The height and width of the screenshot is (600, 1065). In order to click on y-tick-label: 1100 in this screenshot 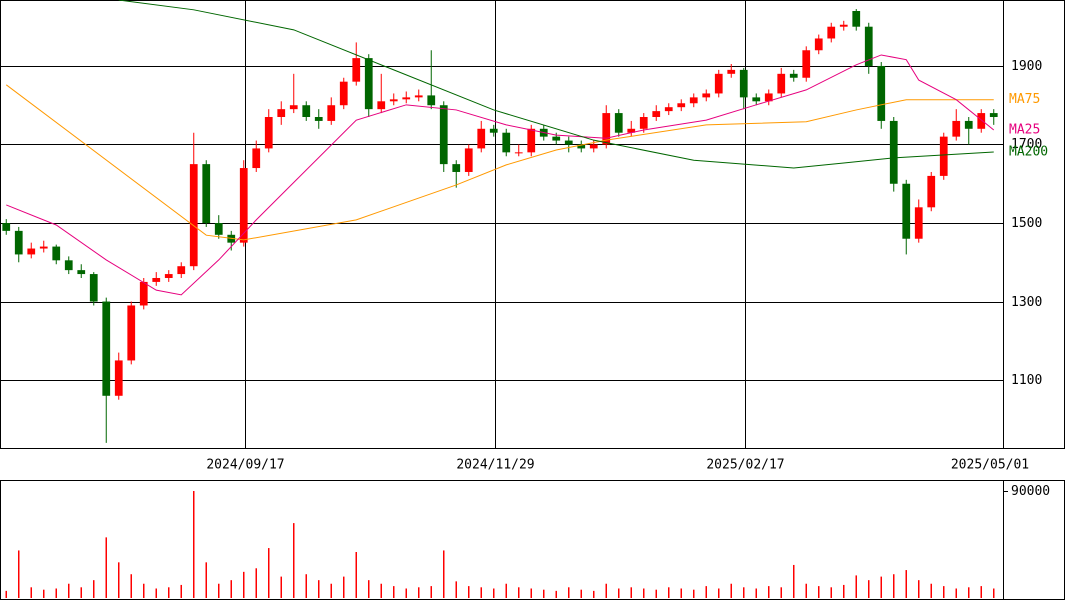, I will do `click(1026, 380)`.